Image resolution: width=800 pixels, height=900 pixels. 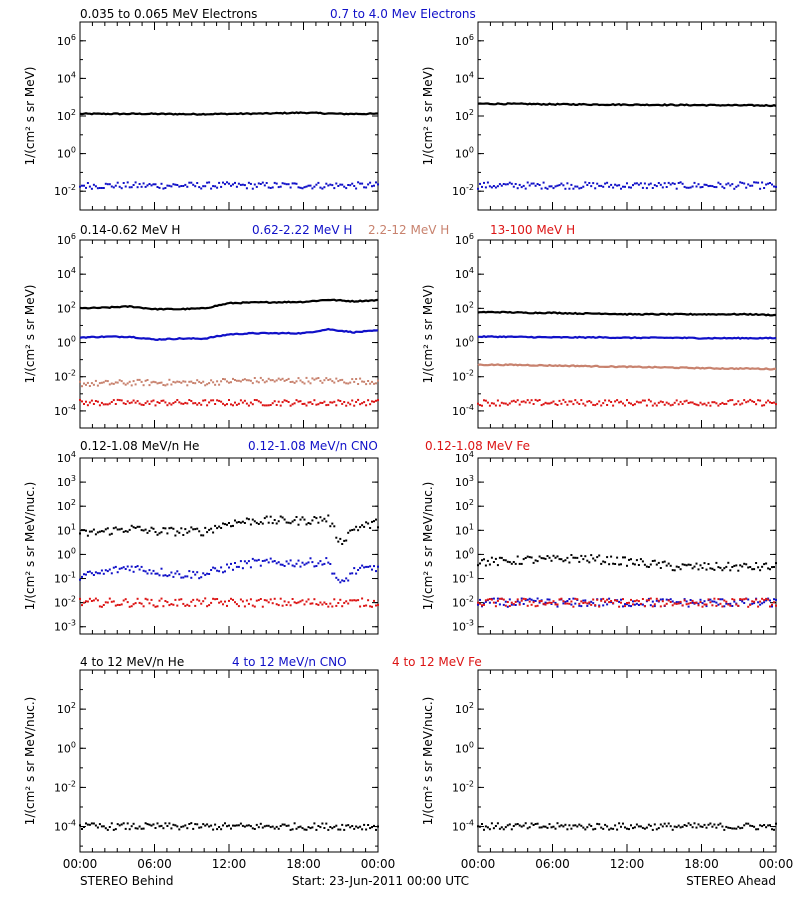 I want to click on x-tick-label: 00:00, so click(x=478, y=864).